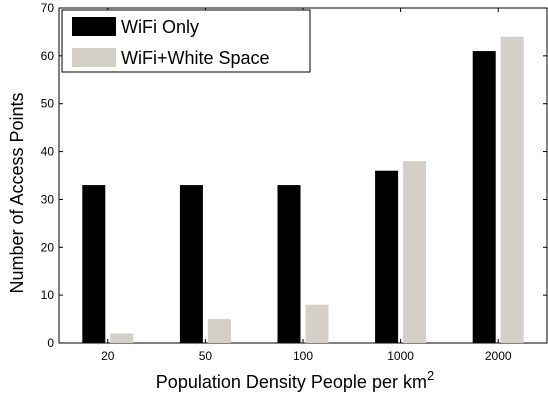 The width and height of the screenshot is (548, 398). Describe the element at coordinates (291, 382) in the screenshot. I see `x-axis-title-text: Population Density People per km` at that location.